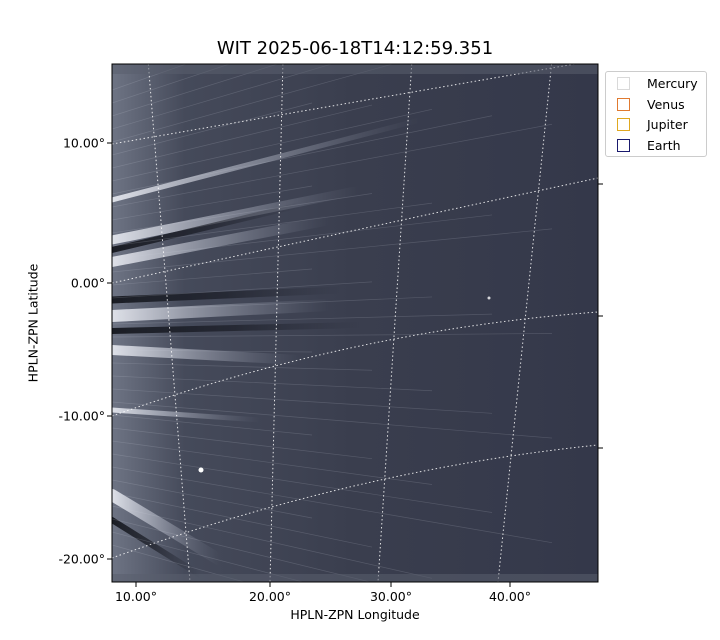  I want to click on y-tick-label: -10.00°, so click(81, 416).